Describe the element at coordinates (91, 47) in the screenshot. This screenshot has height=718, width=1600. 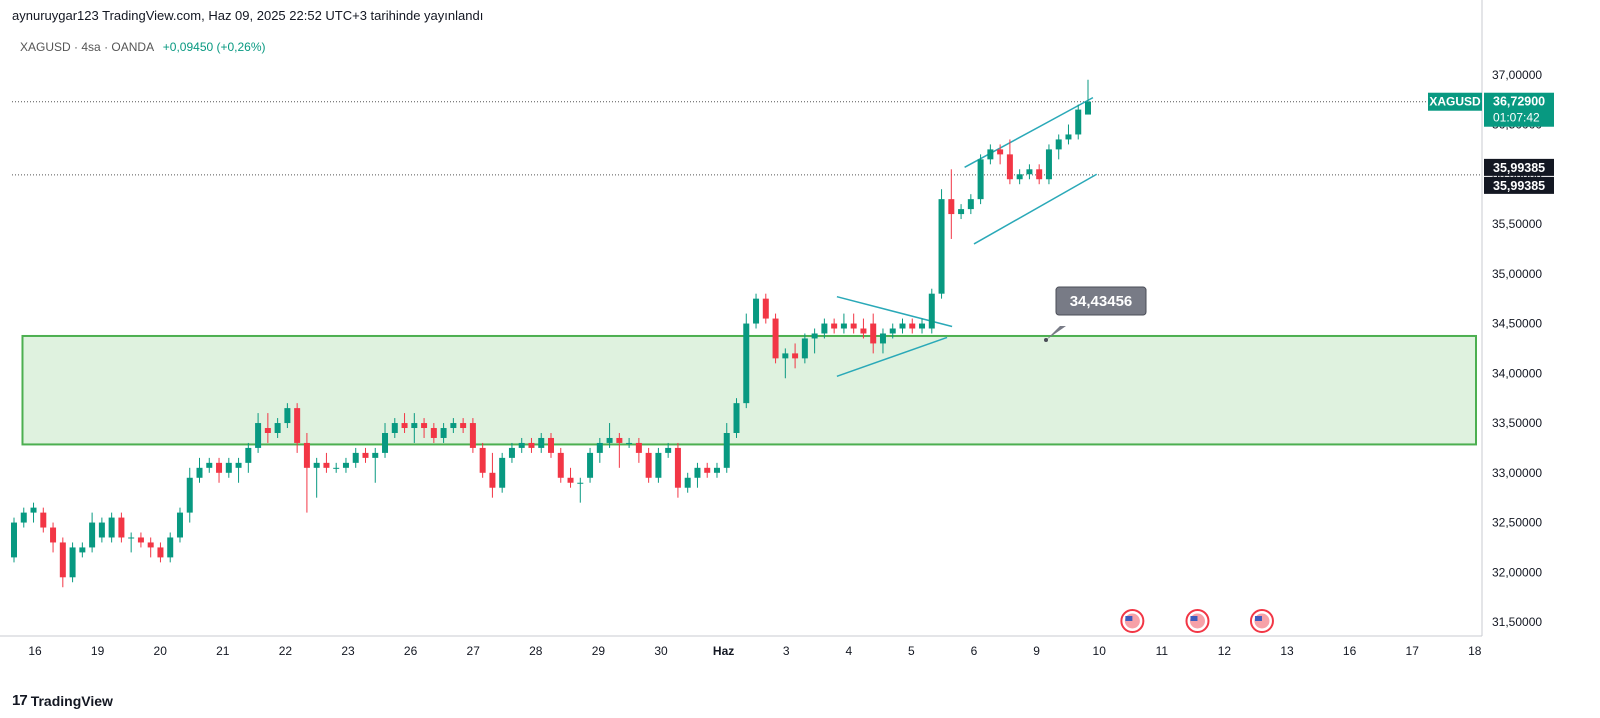
I see `interval: 4sa` at that location.